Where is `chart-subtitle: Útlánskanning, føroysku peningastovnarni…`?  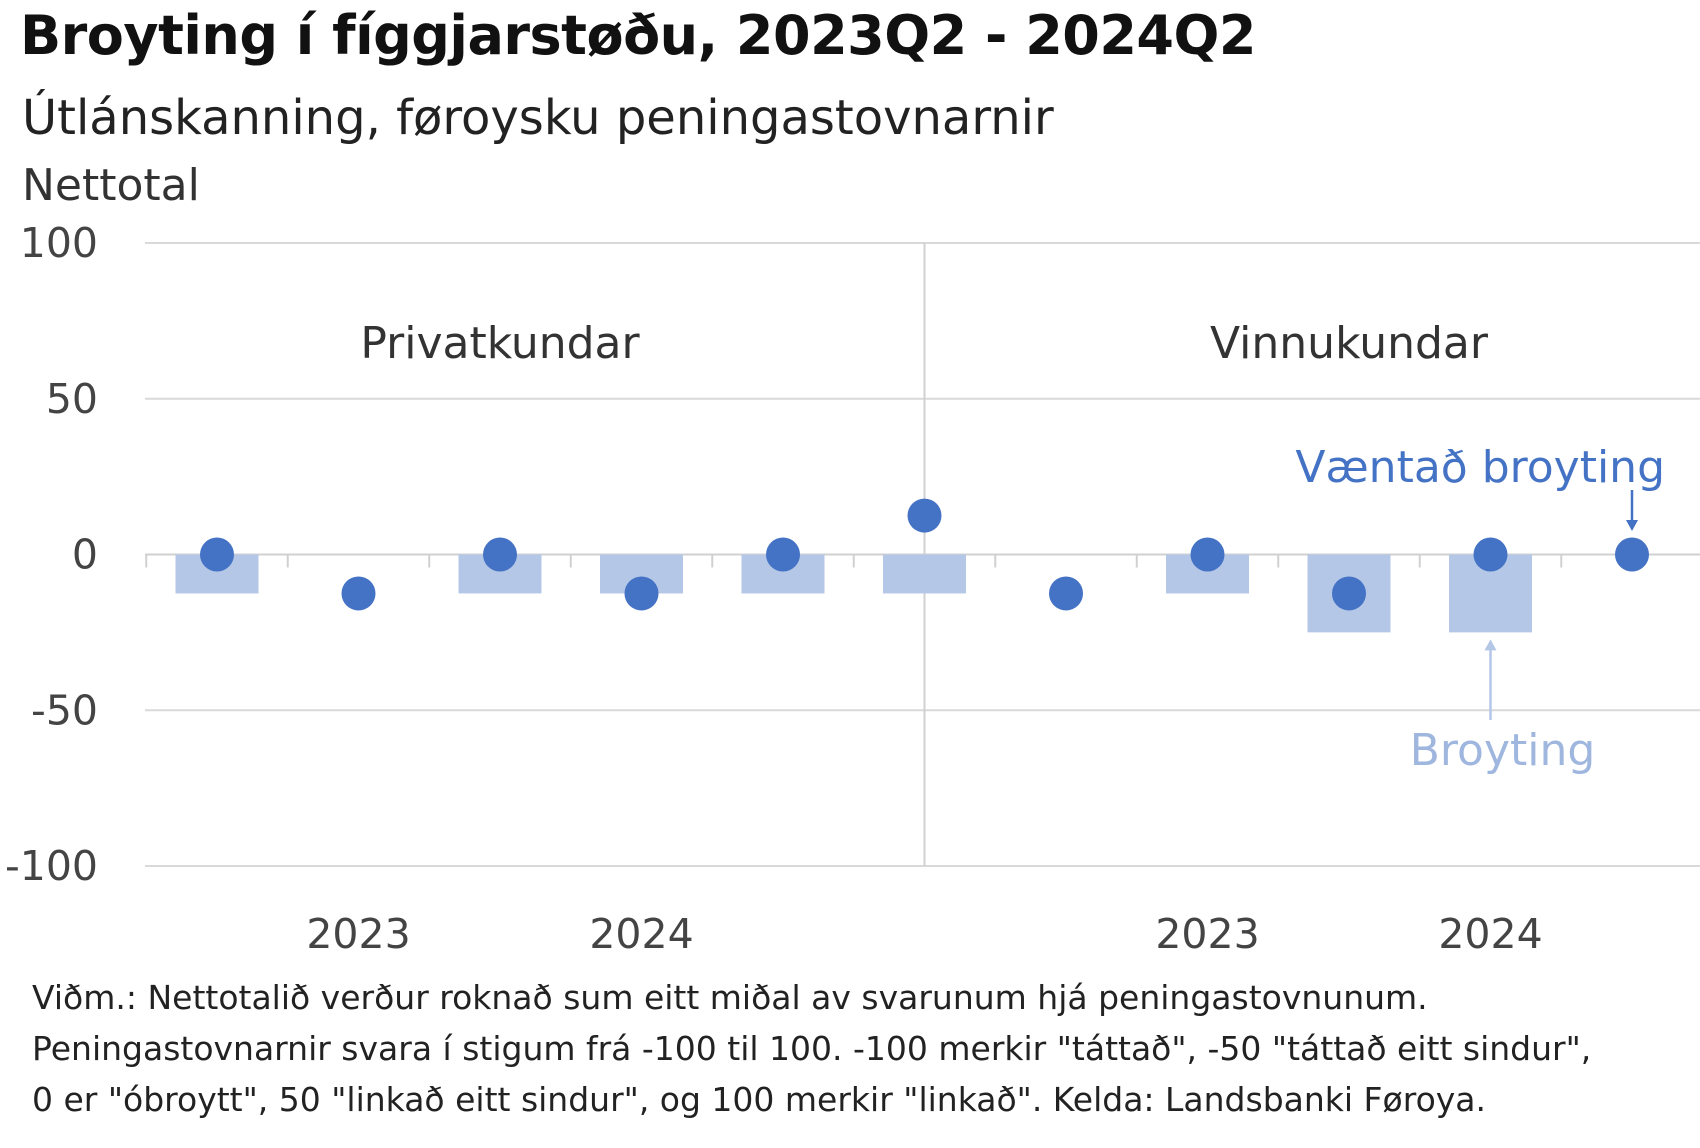
chart-subtitle: Útlánskanning, føroysku peningastovnarni… is located at coordinates (538, 118).